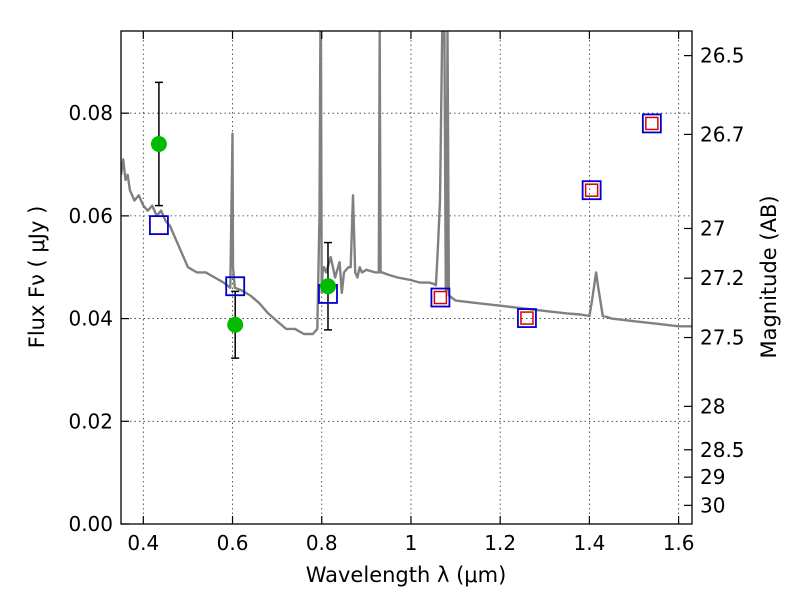 The width and height of the screenshot is (800, 600). What do you see at coordinates (143, 543) in the screenshot?
I see `x-tick-label: 0.4` at bounding box center [143, 543].